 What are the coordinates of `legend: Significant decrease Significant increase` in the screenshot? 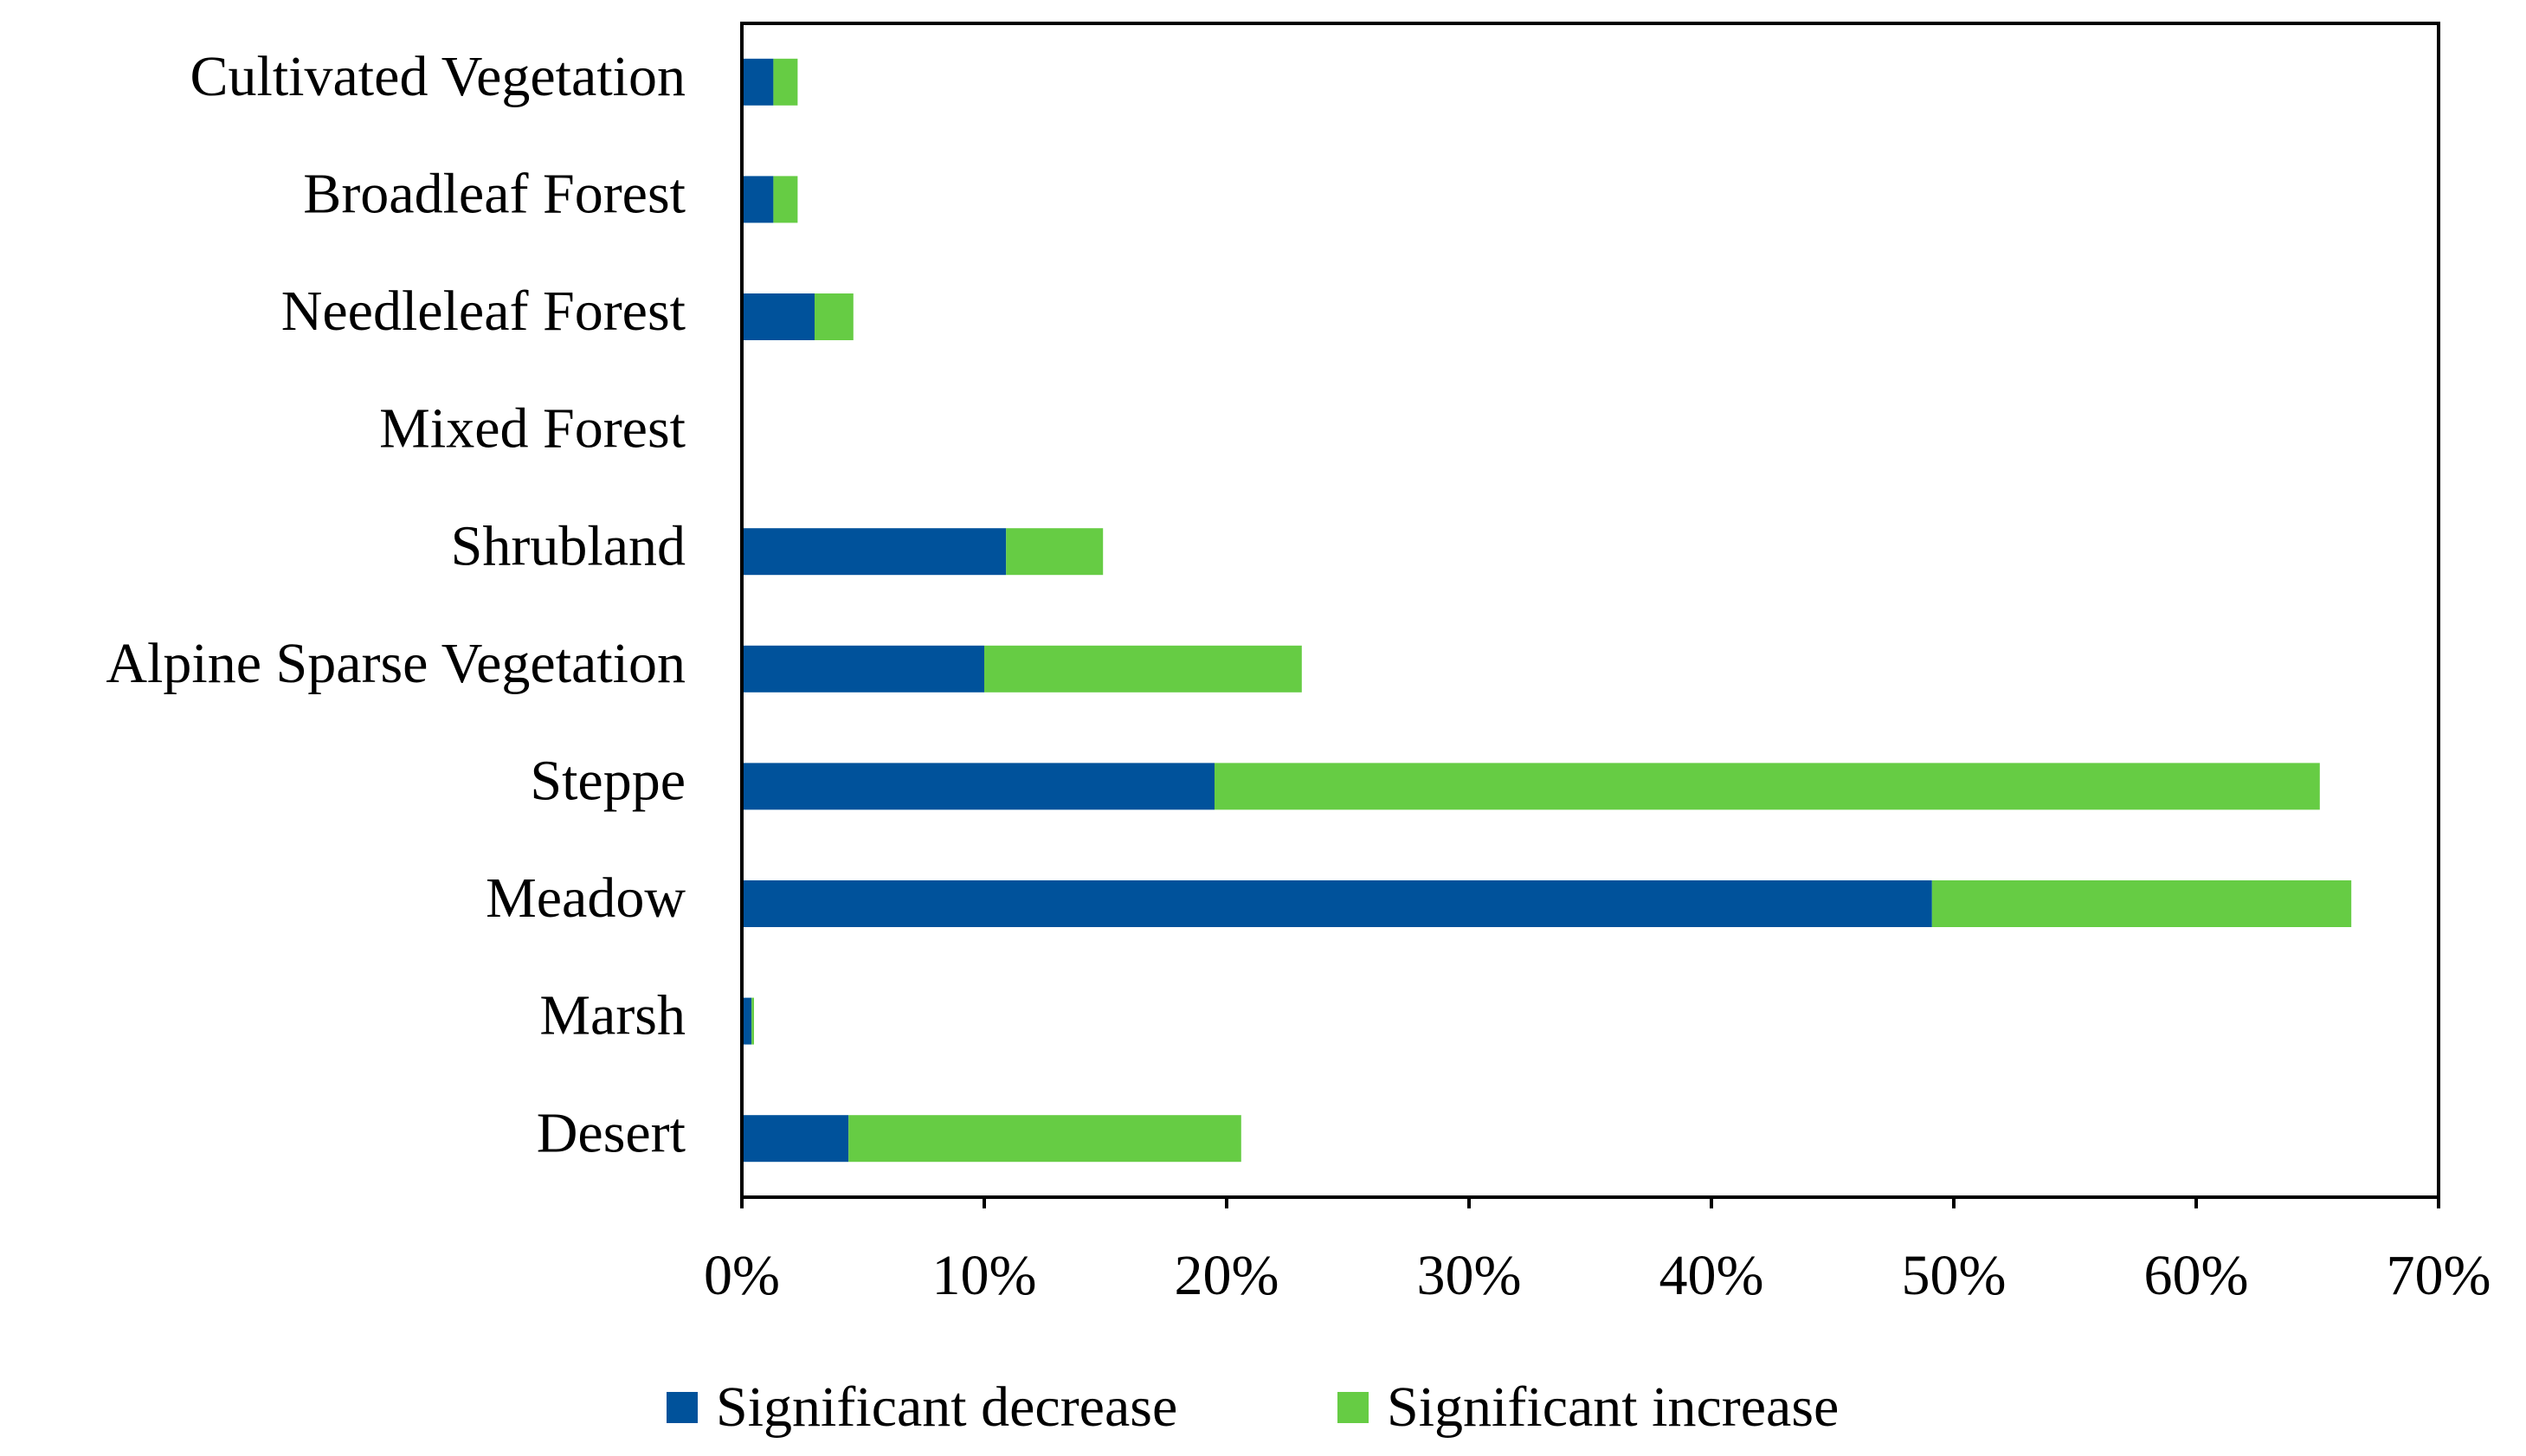 It's located at (1253, 1407).